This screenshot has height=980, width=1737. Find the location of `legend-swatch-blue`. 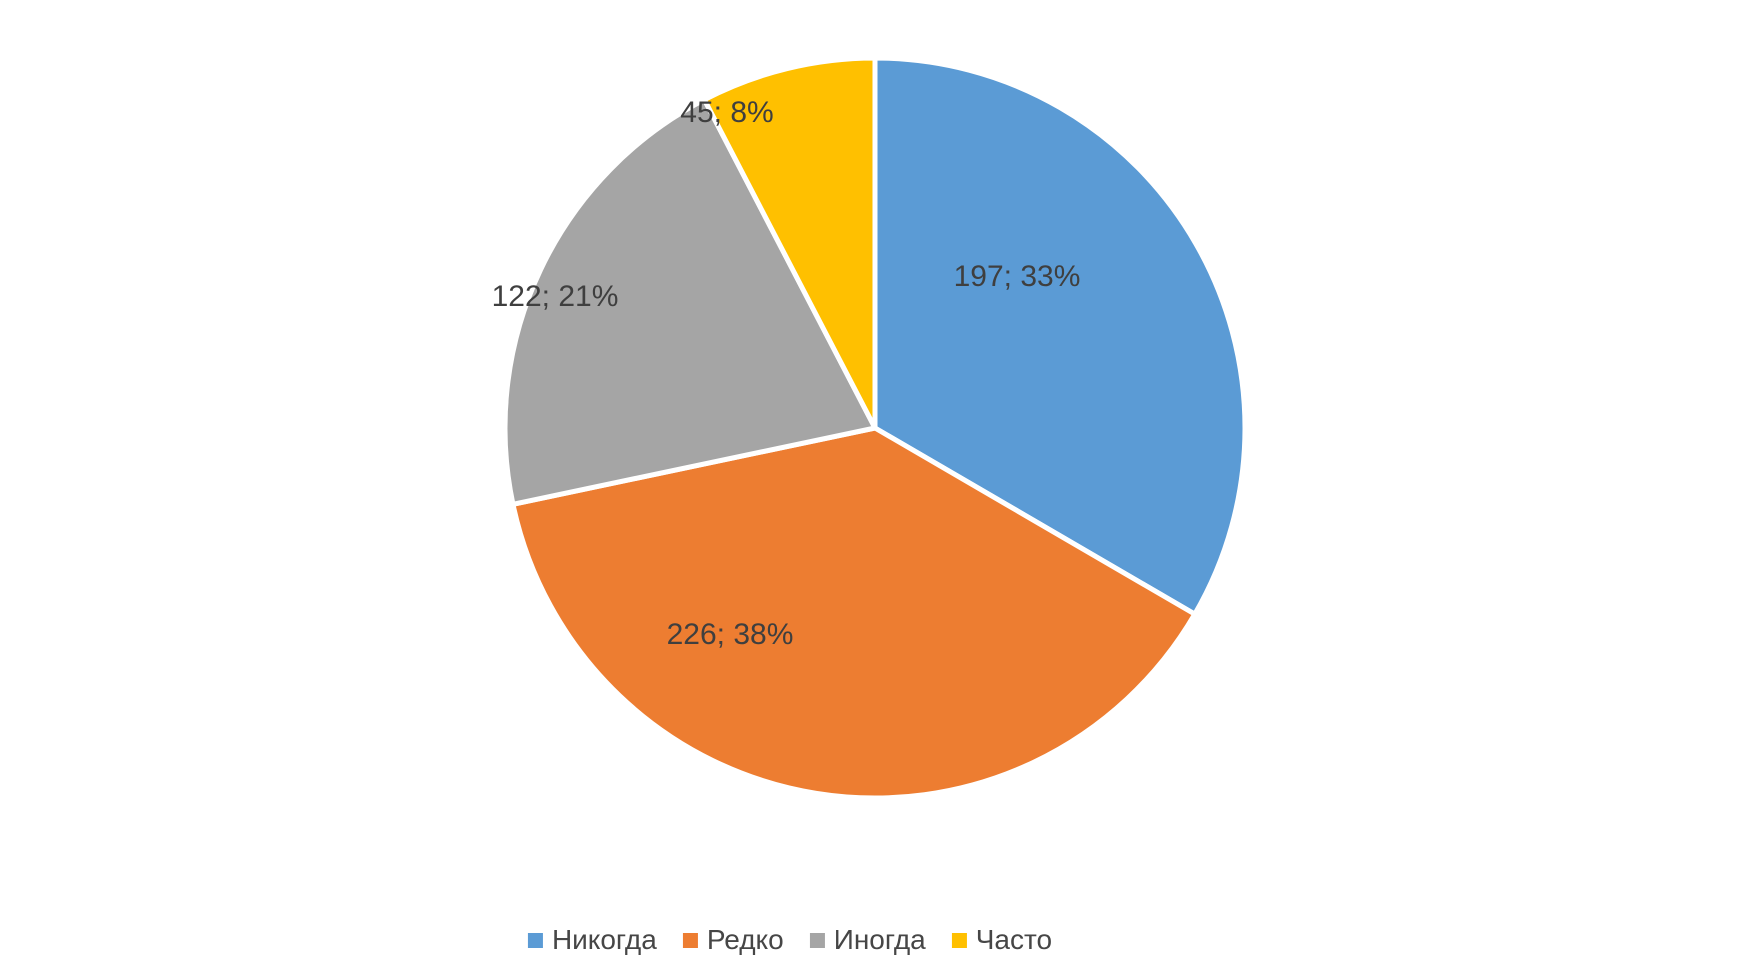

legend-swatch-blue is located at coordinates (535, 940).